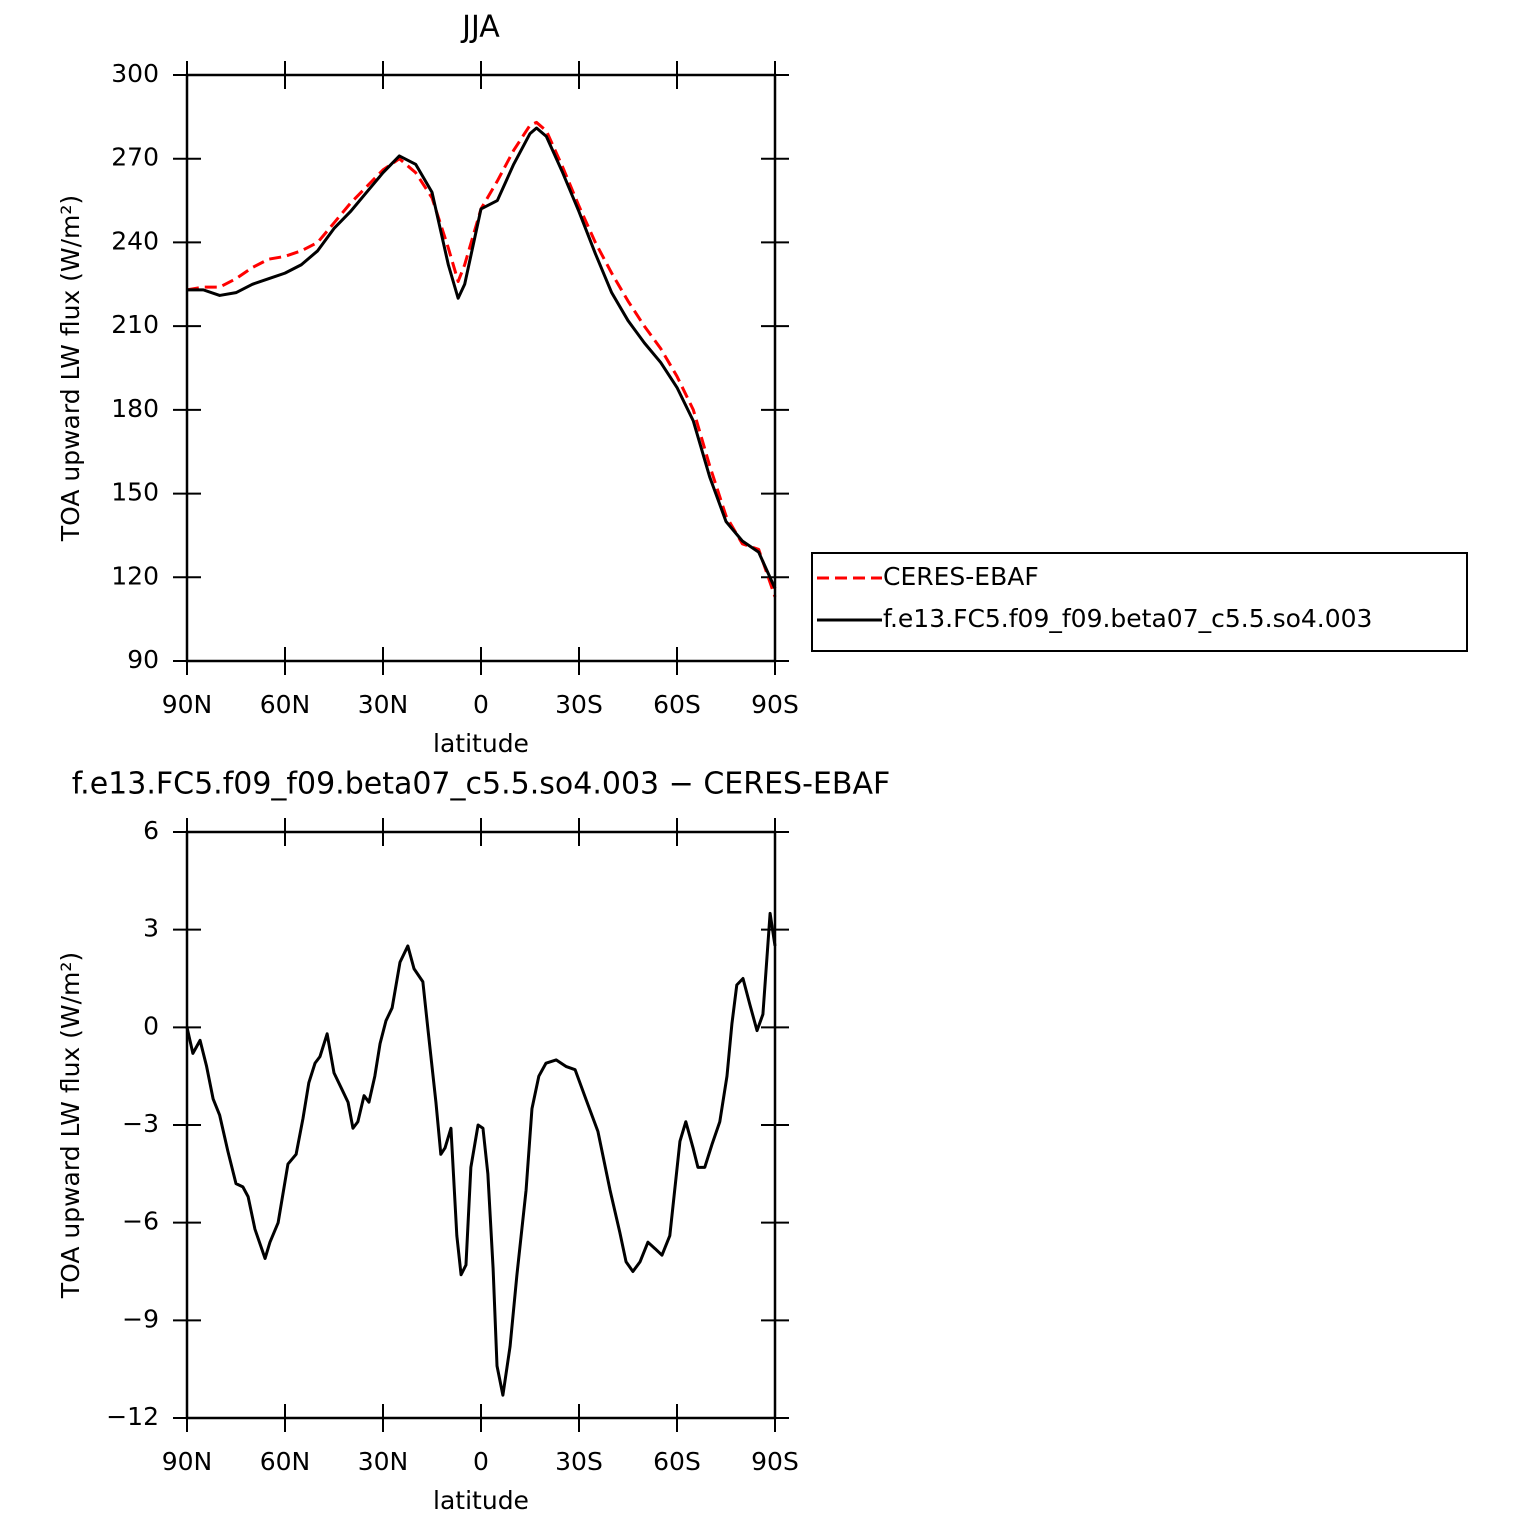 The height and width of the screenshot is (1524, 1527). What do you see at coordinates (1139, 602) in the screenshot?
I see `legend-box` at bounding box center [1139, 602].